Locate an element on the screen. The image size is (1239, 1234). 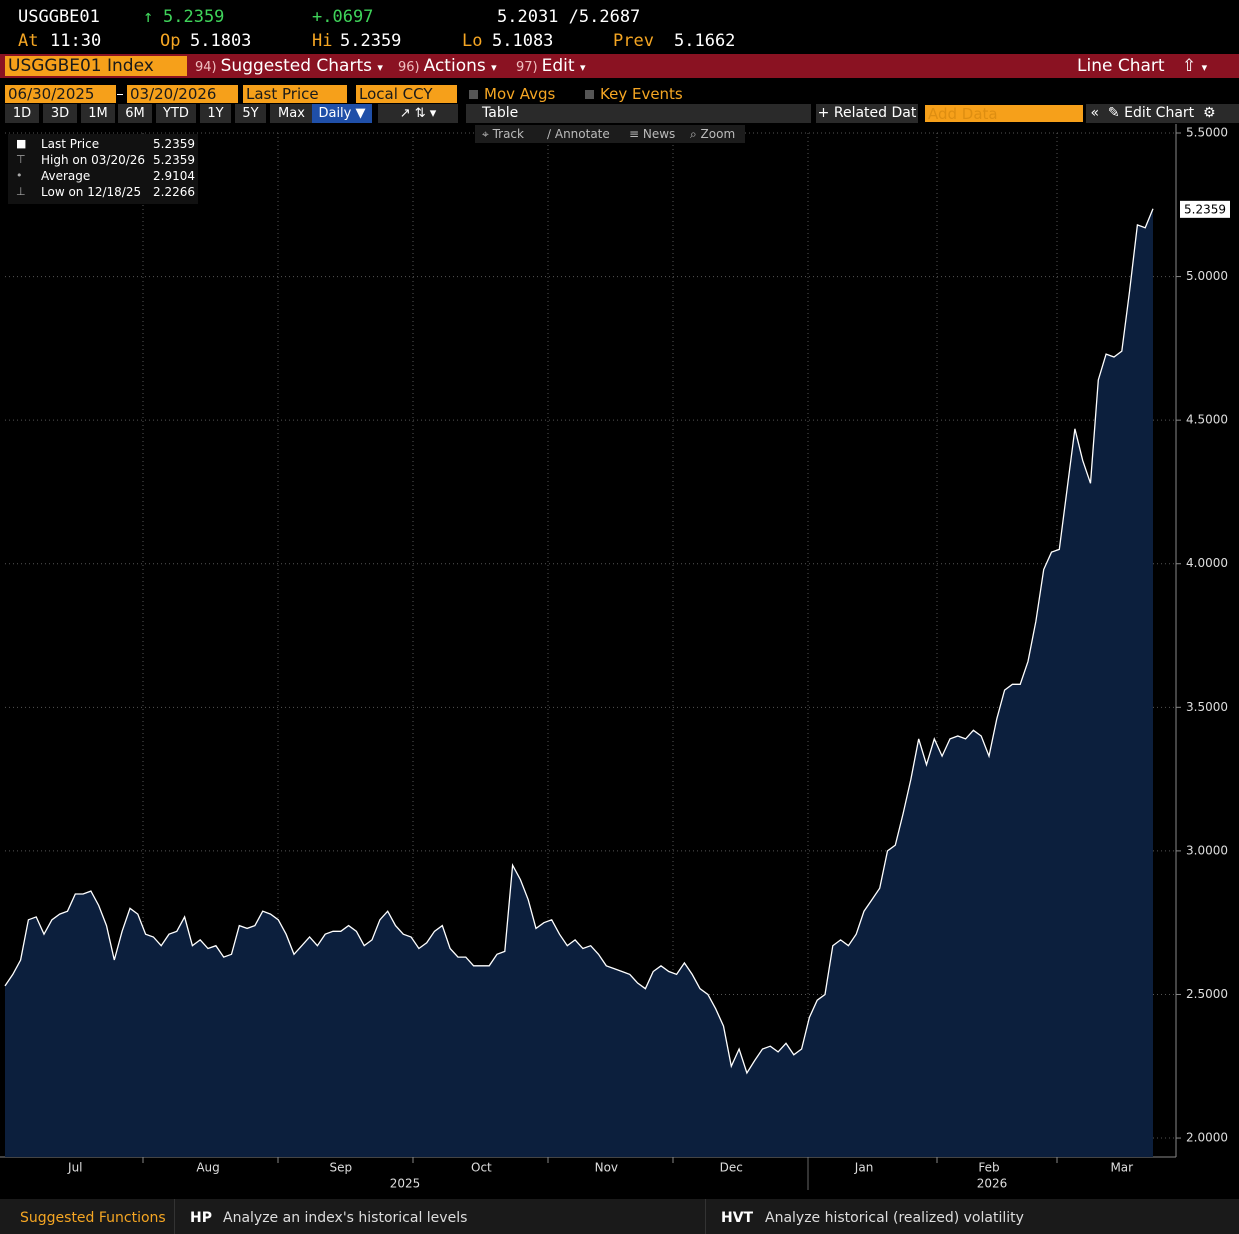
toolbar is located at coordinates (619, 66).